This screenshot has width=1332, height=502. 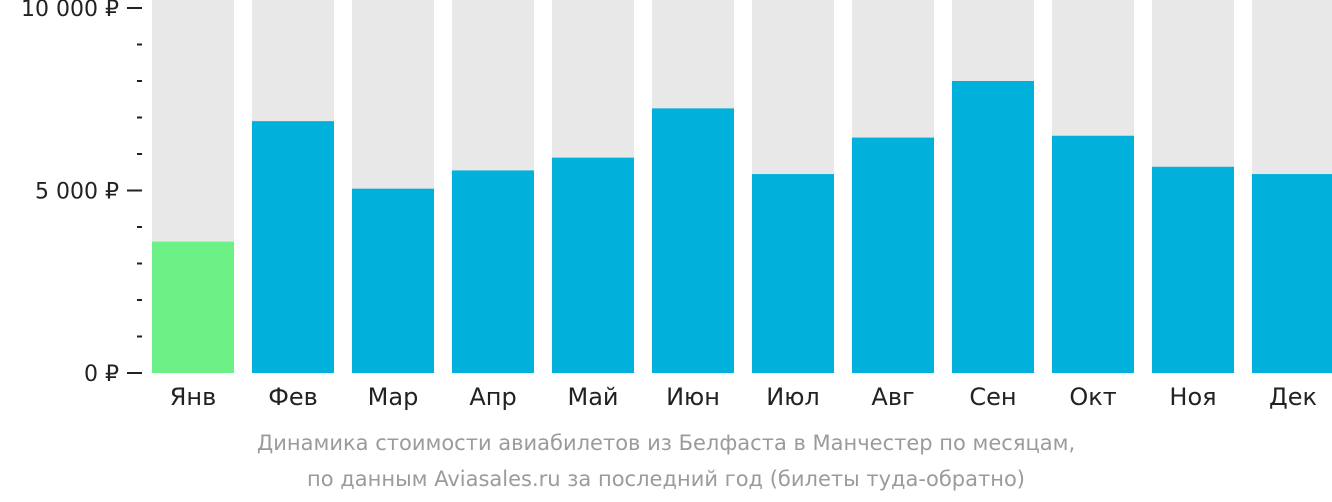 What do you see at coordinates (393, 397) in the screenshot?
I see `x-tick-label: Мар` at bounding box center [393, 397].